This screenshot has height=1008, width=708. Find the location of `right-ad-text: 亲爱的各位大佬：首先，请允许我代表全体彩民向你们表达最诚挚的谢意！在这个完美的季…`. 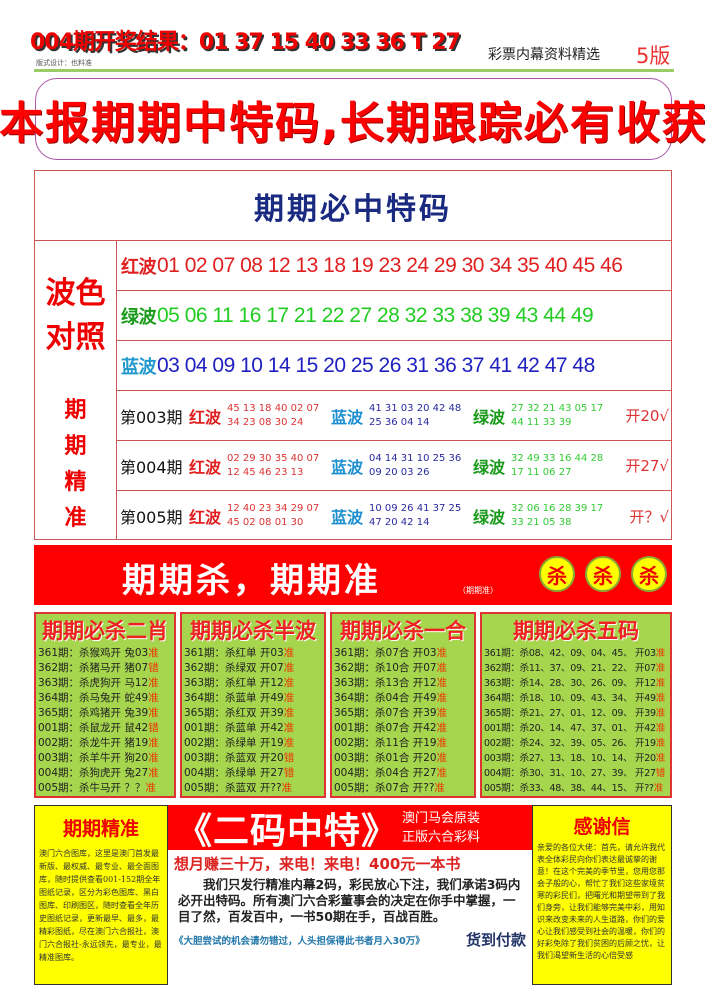

right-ad-text: 亲爱的各位大佬：首先，请允许我代表全体彩民向你们表达最诚挚的谢意！在这个完美的季… is located at coordinates (601, 901).